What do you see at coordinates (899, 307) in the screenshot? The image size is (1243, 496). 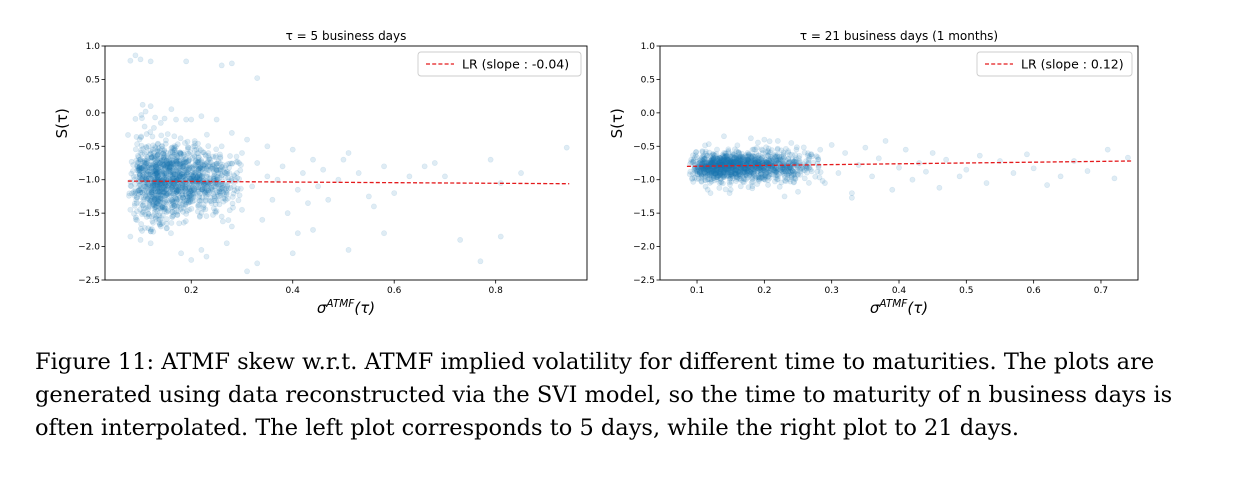 I see `x-axis-label: σATMF(τ)` at bounding box center [899, 307].